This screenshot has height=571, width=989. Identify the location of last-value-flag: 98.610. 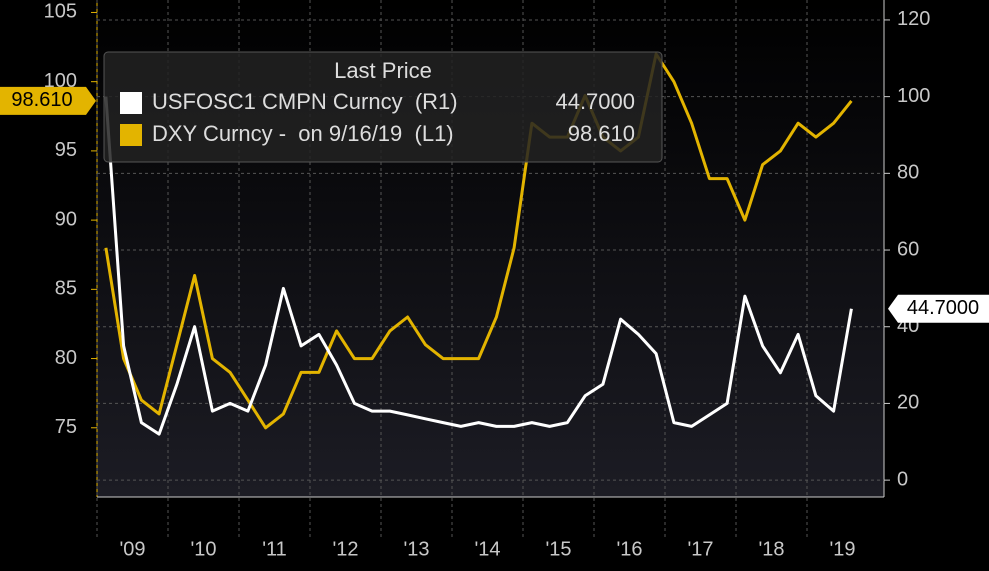
(48, 100).